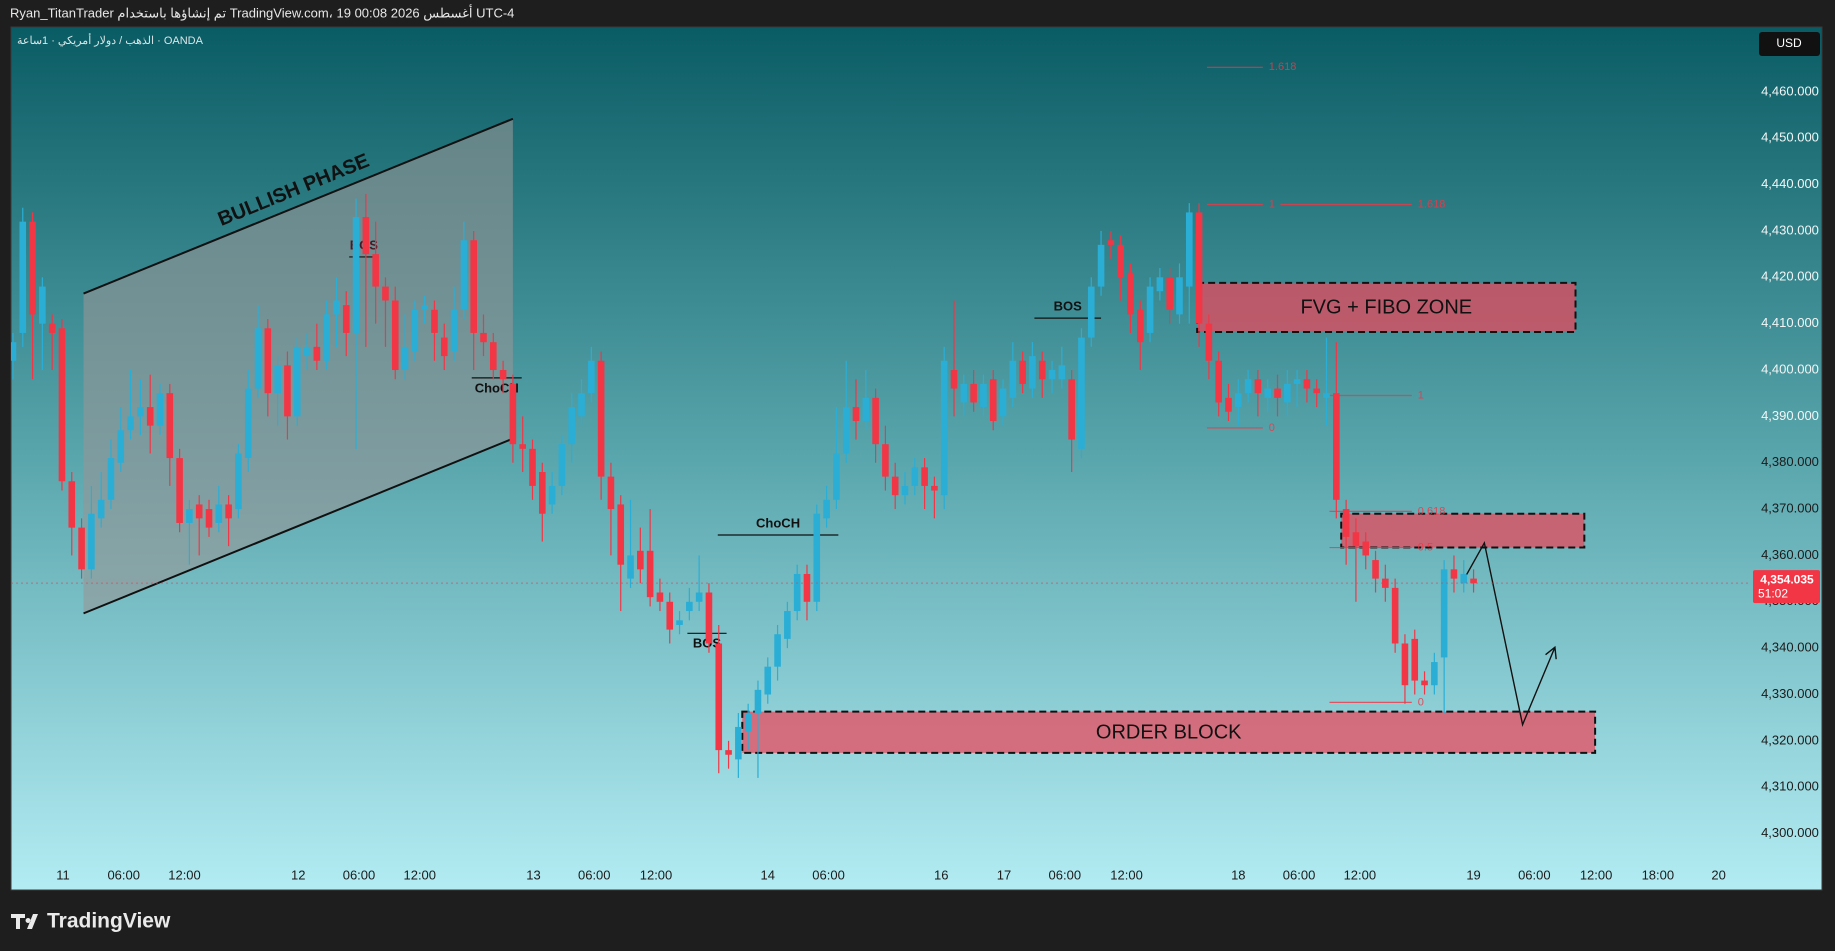  What do you see at coordinates (1238, 874) in the screenshot?
I see `x-tick-label: 18` at bounding box center [1238, 874].